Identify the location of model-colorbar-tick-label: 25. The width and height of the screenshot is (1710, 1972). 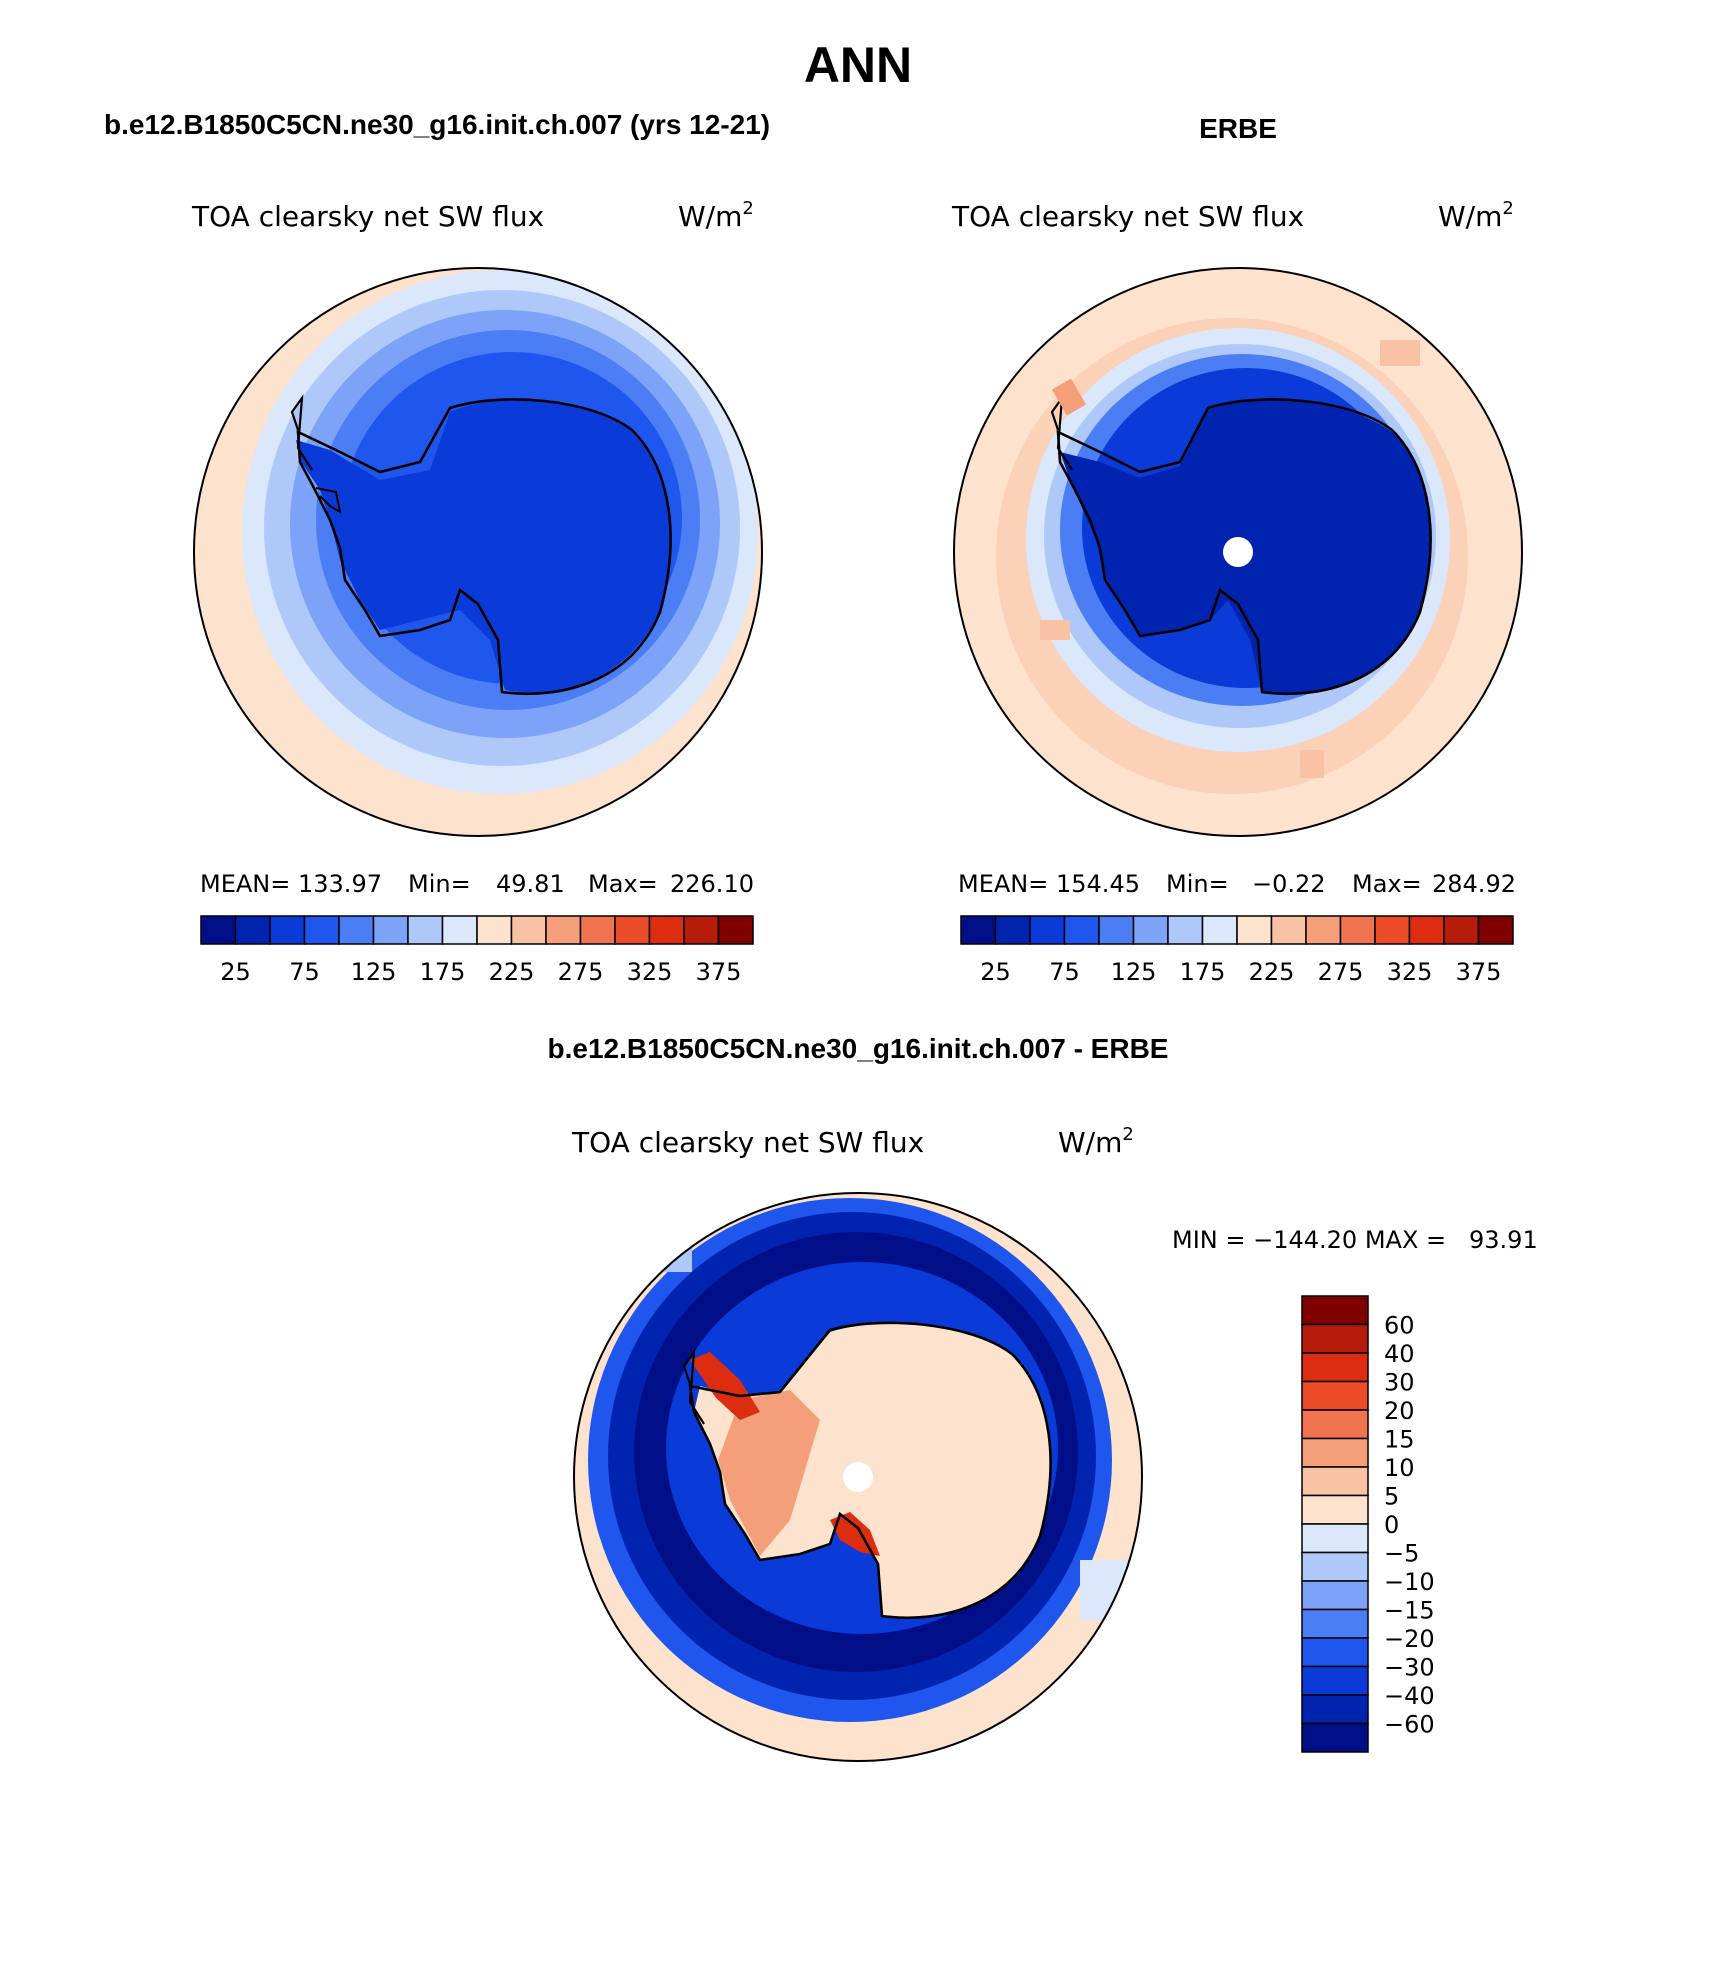
(235, 972).